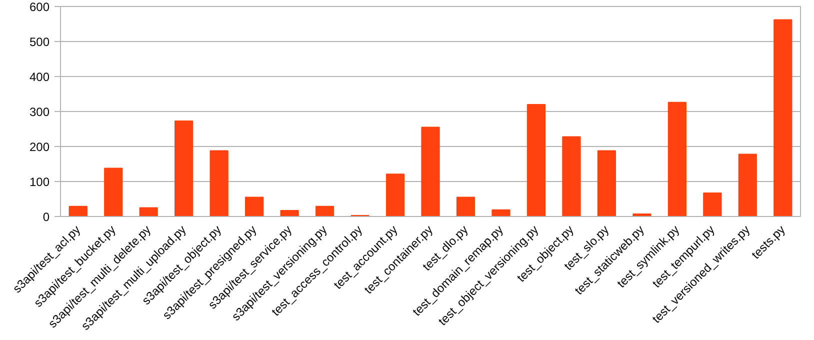  Describe the element at coordinates (39, 42) in the screenshot. I see `y-tick-label: 500` at that location.